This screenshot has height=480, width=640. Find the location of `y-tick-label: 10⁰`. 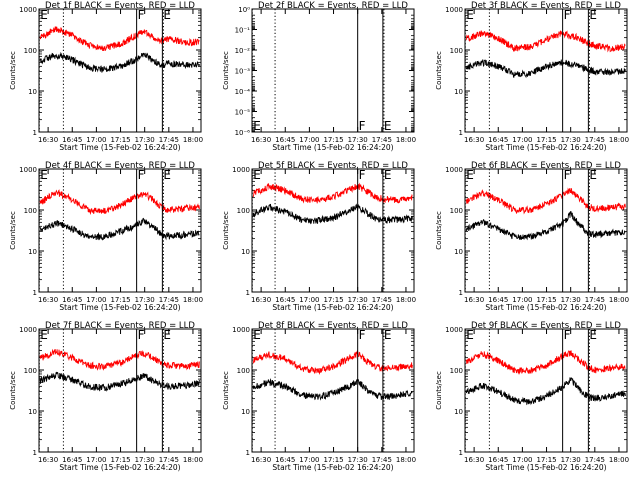

y-tick-label: 10⁰ is located at coordinates (244, 10).